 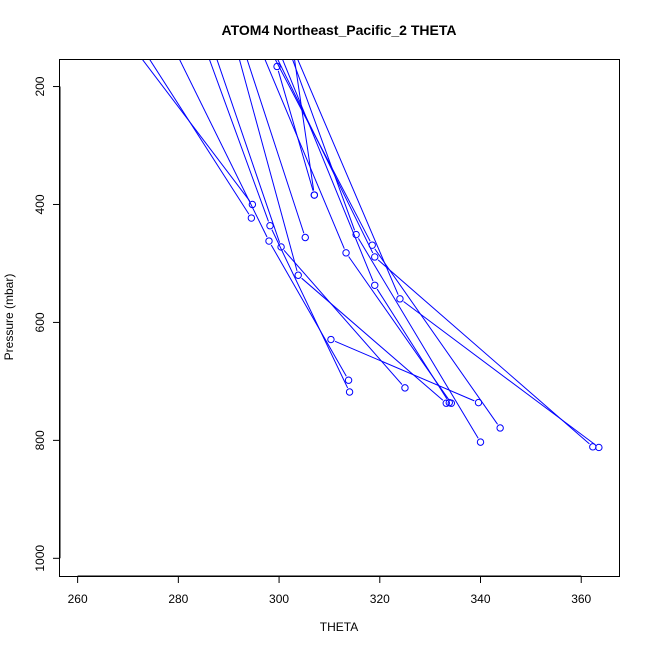 I want to click on y-tick-label: 400, so click(x=40, y=204).